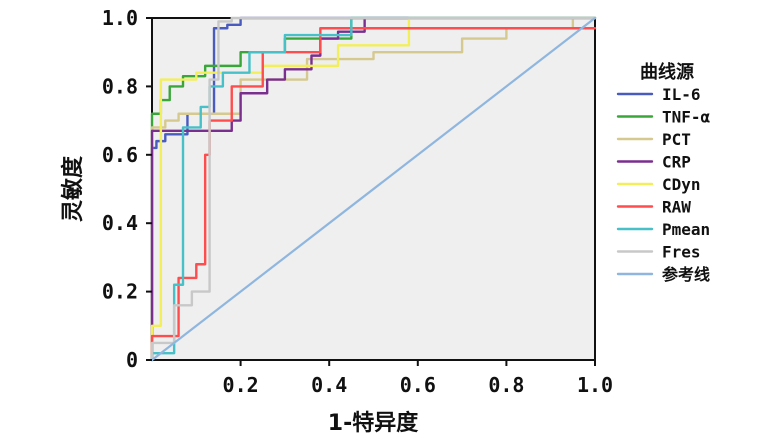 Image resolution: width=760 pixels, height=444 pixels. I want to click on legend-label-2-pct: PCT, so click(676, 139).